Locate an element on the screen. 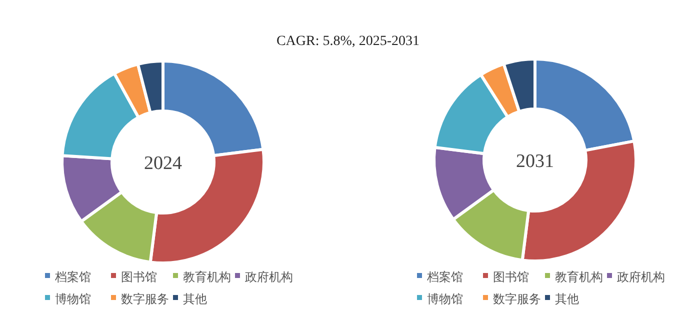  text: CAGR: 5.8%, 2025-2031 is located at coordinates (348, 41).